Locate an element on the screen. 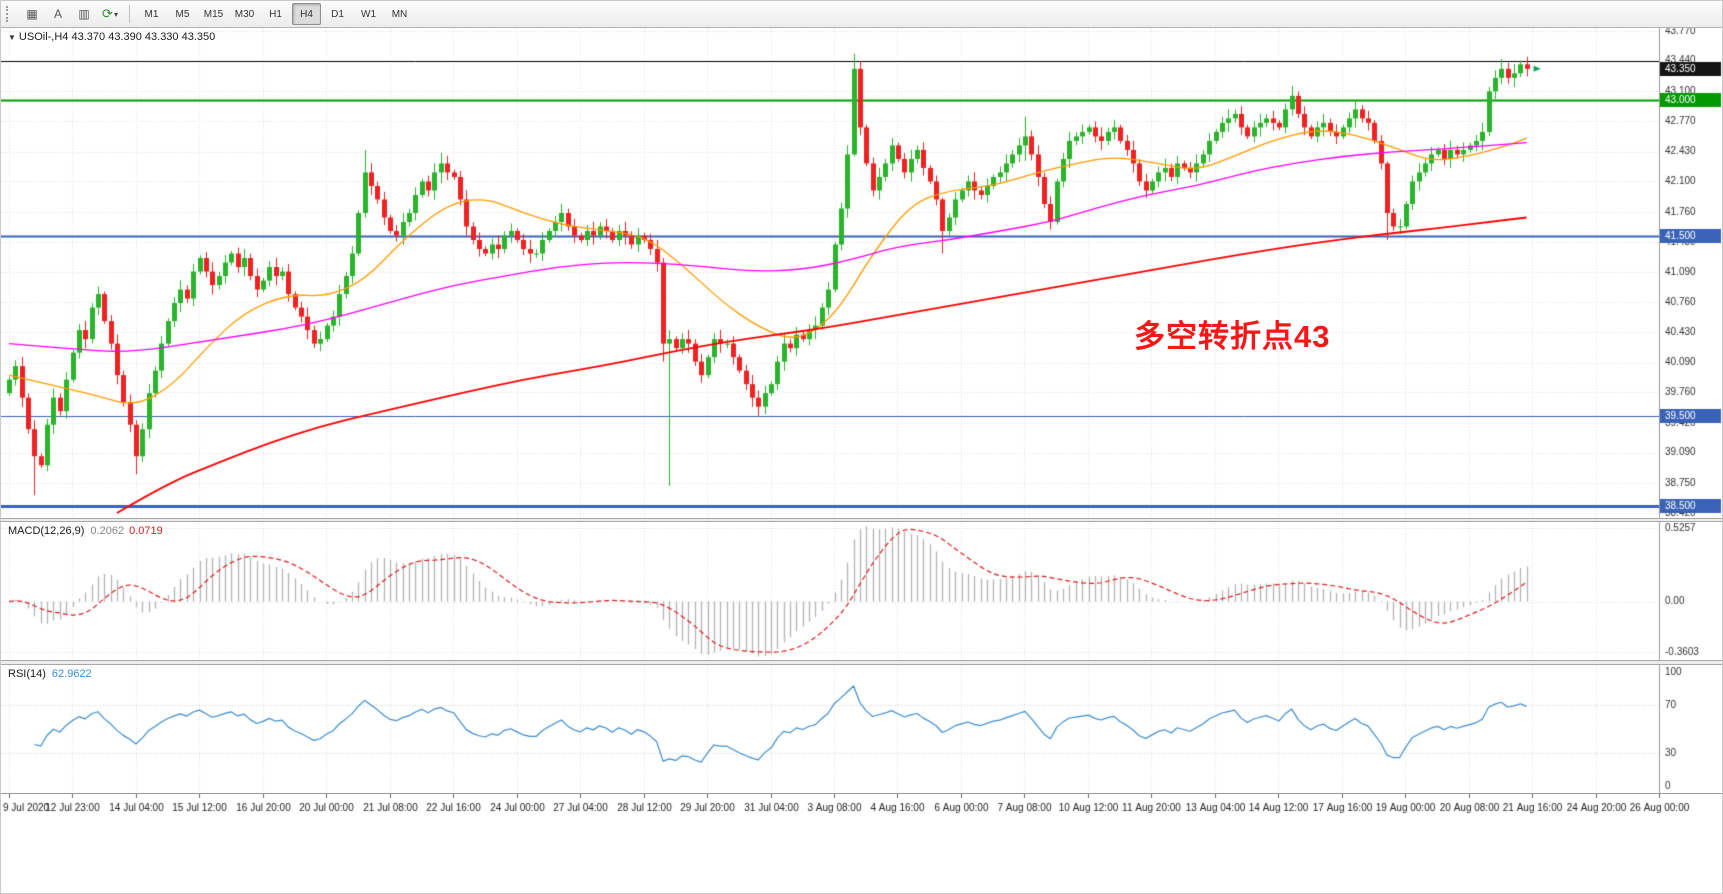 The width and height of the screenshot is (1723, 894). timeframe-button-mn: MN is located at coordinates (399, 14).